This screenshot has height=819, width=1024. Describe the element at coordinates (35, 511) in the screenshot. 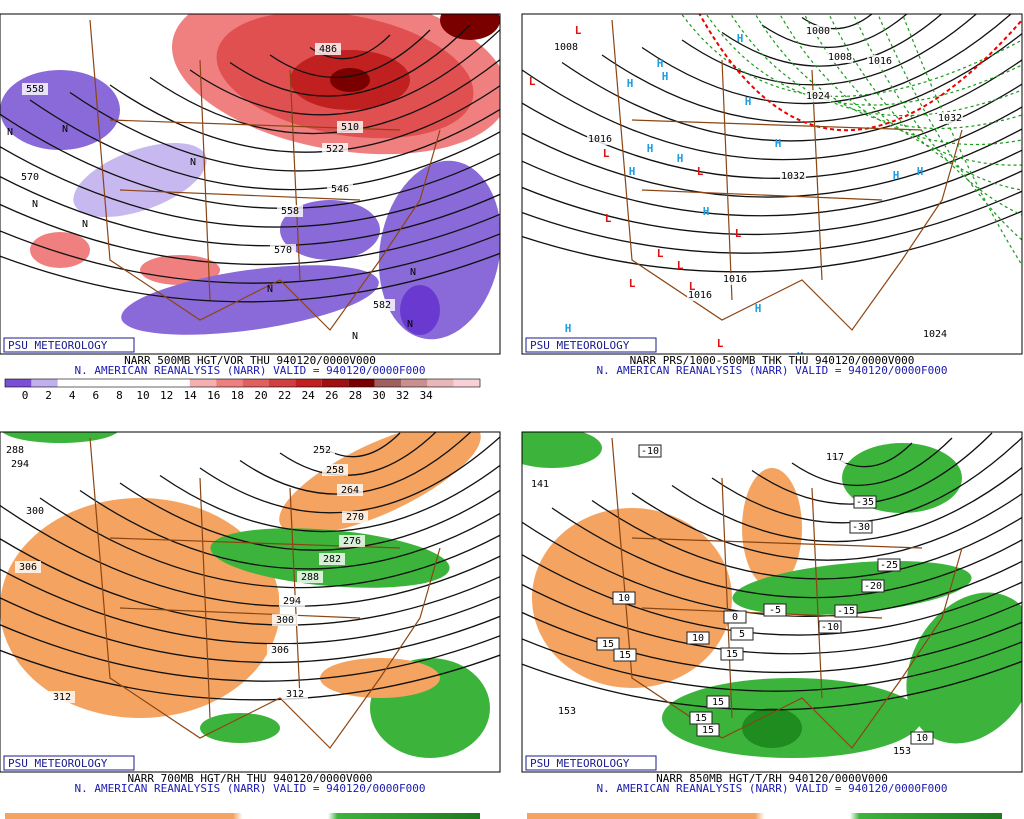

I see `contour-label: 300` at that location.